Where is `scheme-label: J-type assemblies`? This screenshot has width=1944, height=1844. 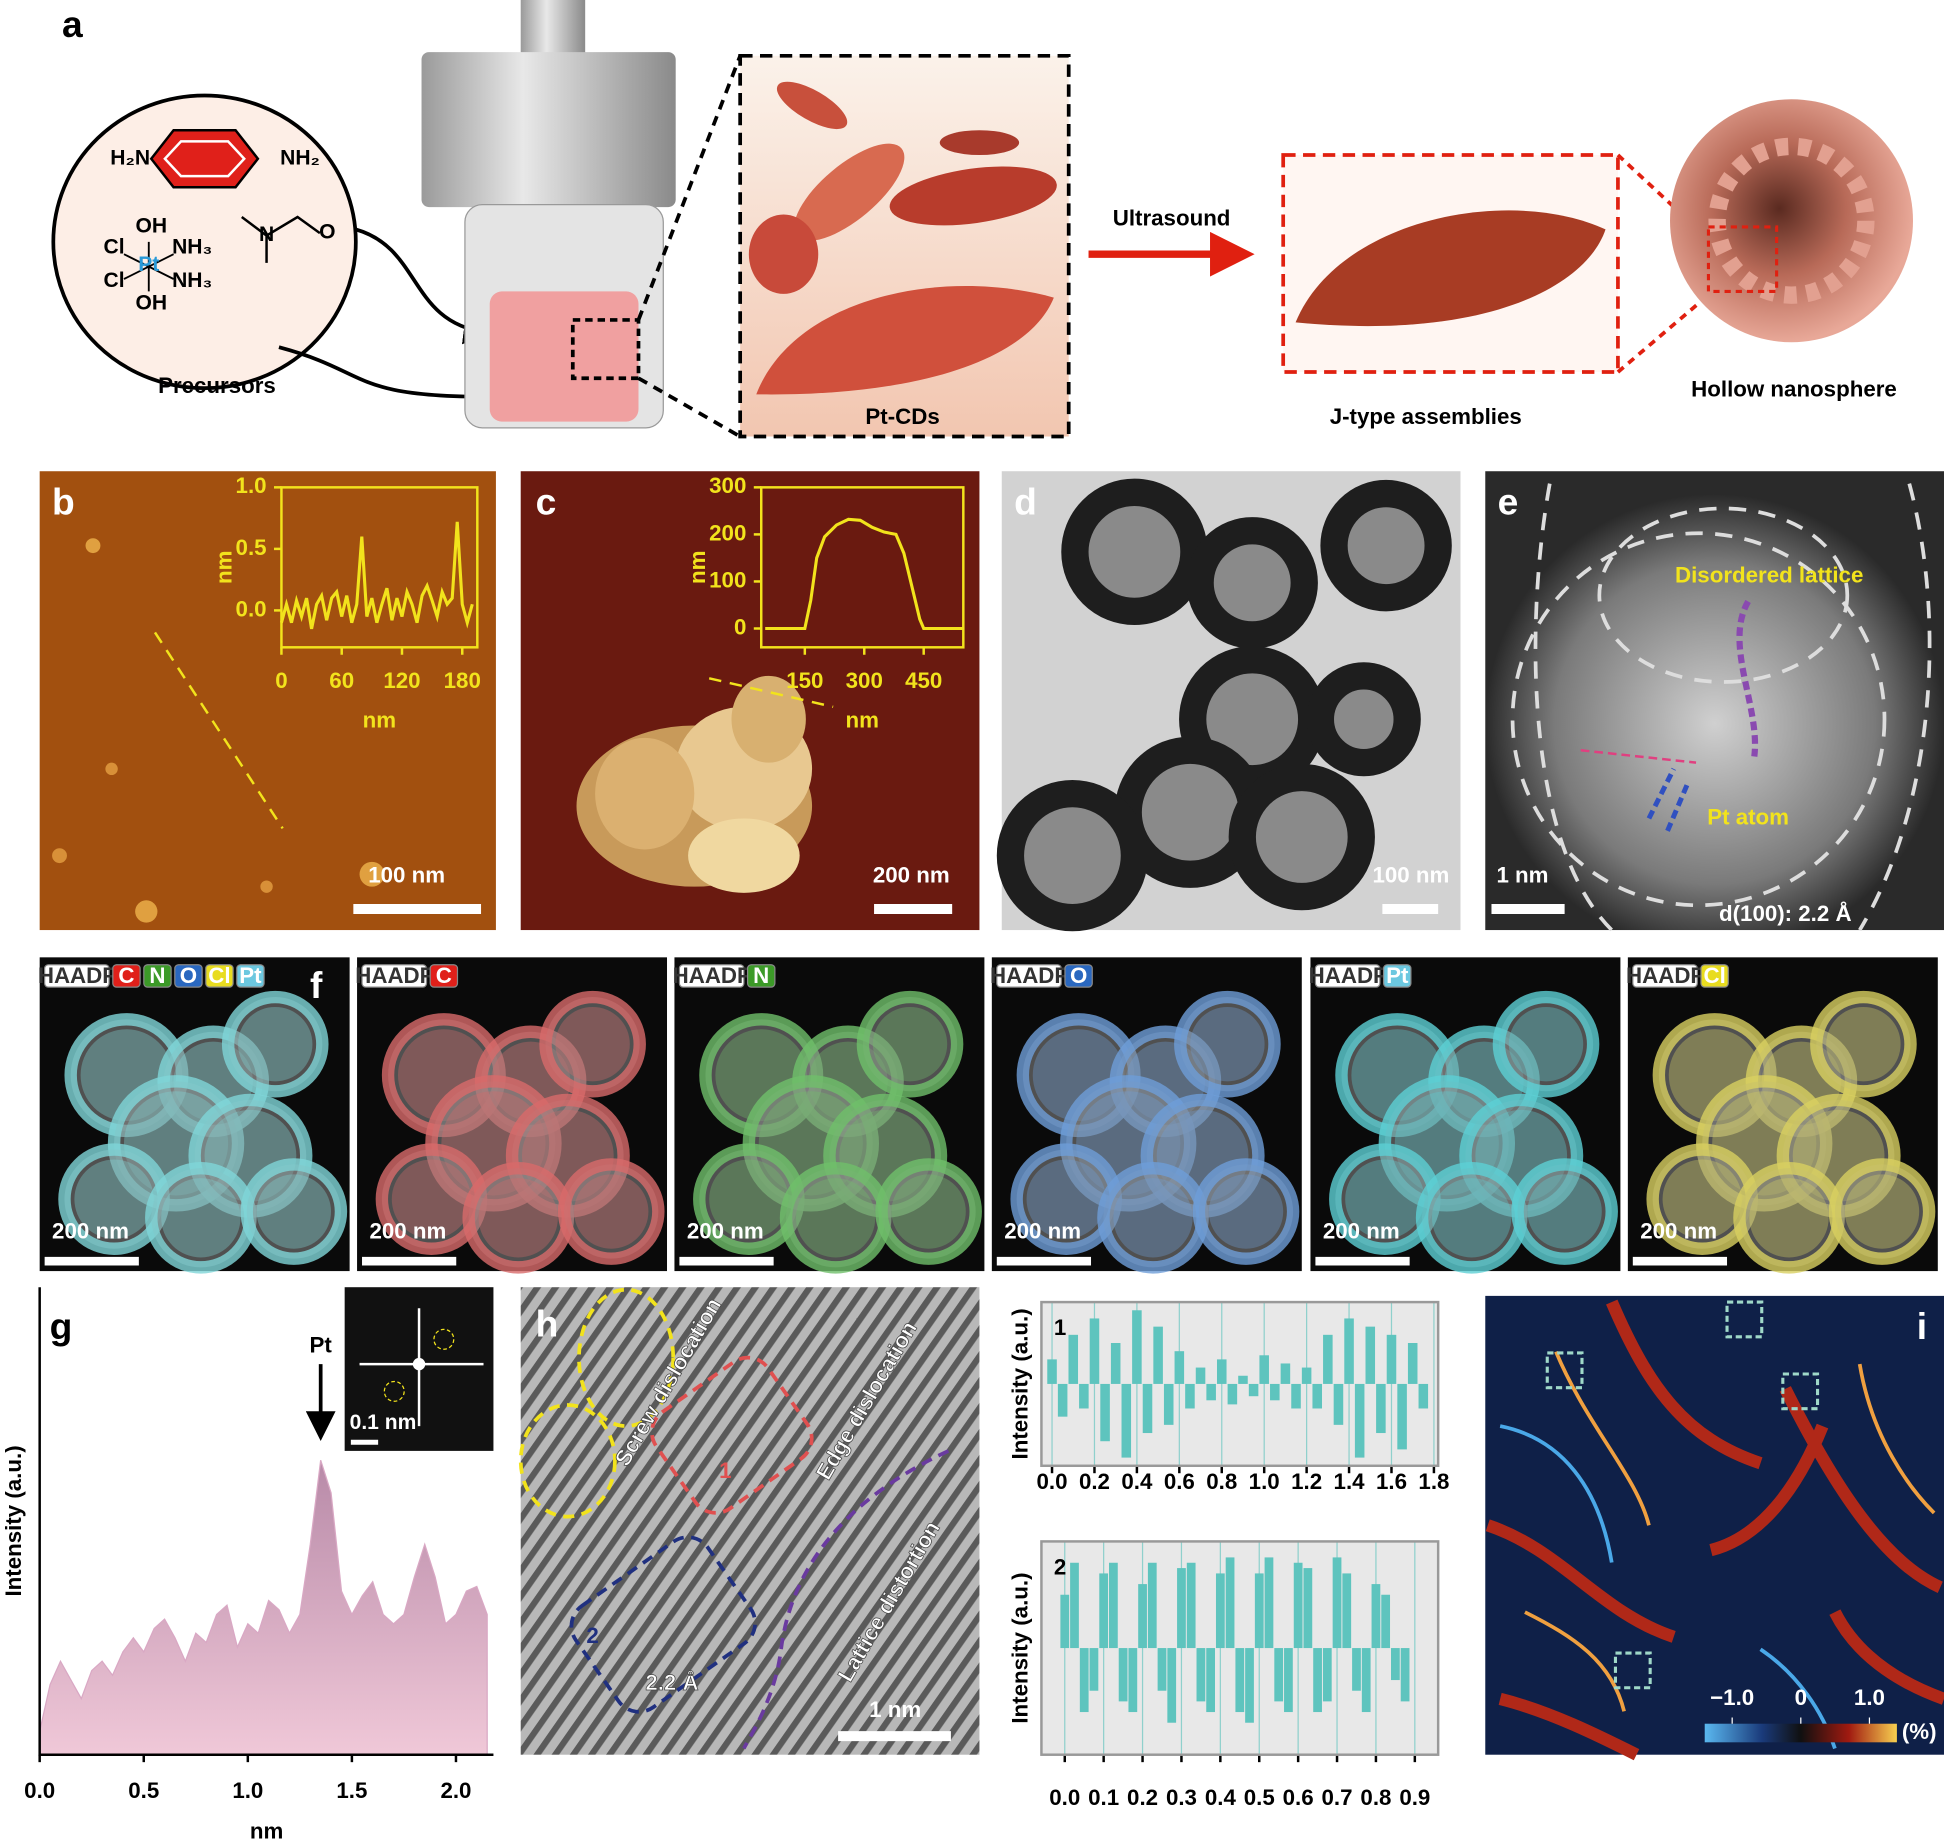
scheme-label: J-type assemblies is located at coordinates (1426, 416).